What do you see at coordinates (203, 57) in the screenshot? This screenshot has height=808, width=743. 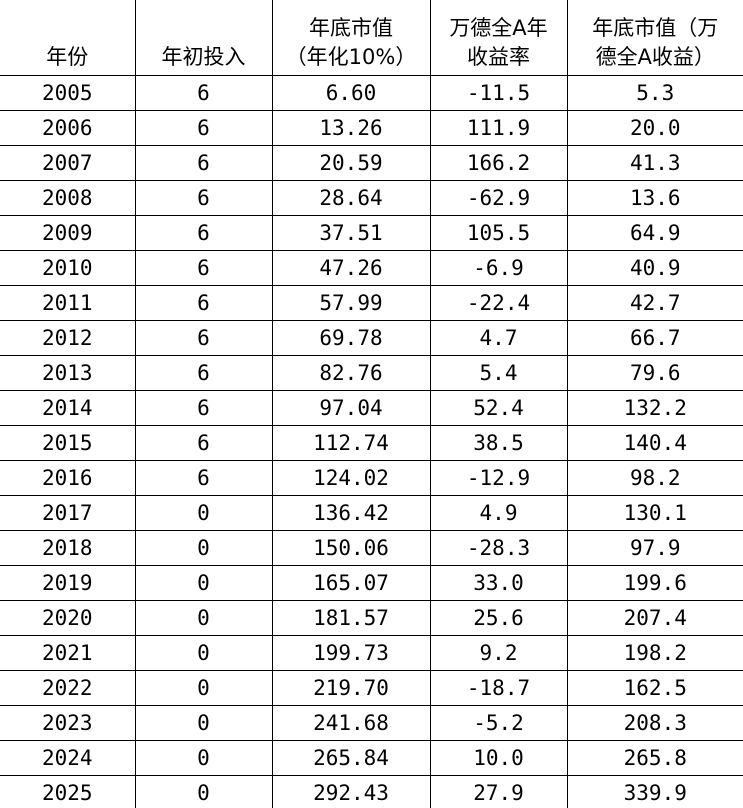 I see `header-text: 年初投入` at bounding box center [203, 57].